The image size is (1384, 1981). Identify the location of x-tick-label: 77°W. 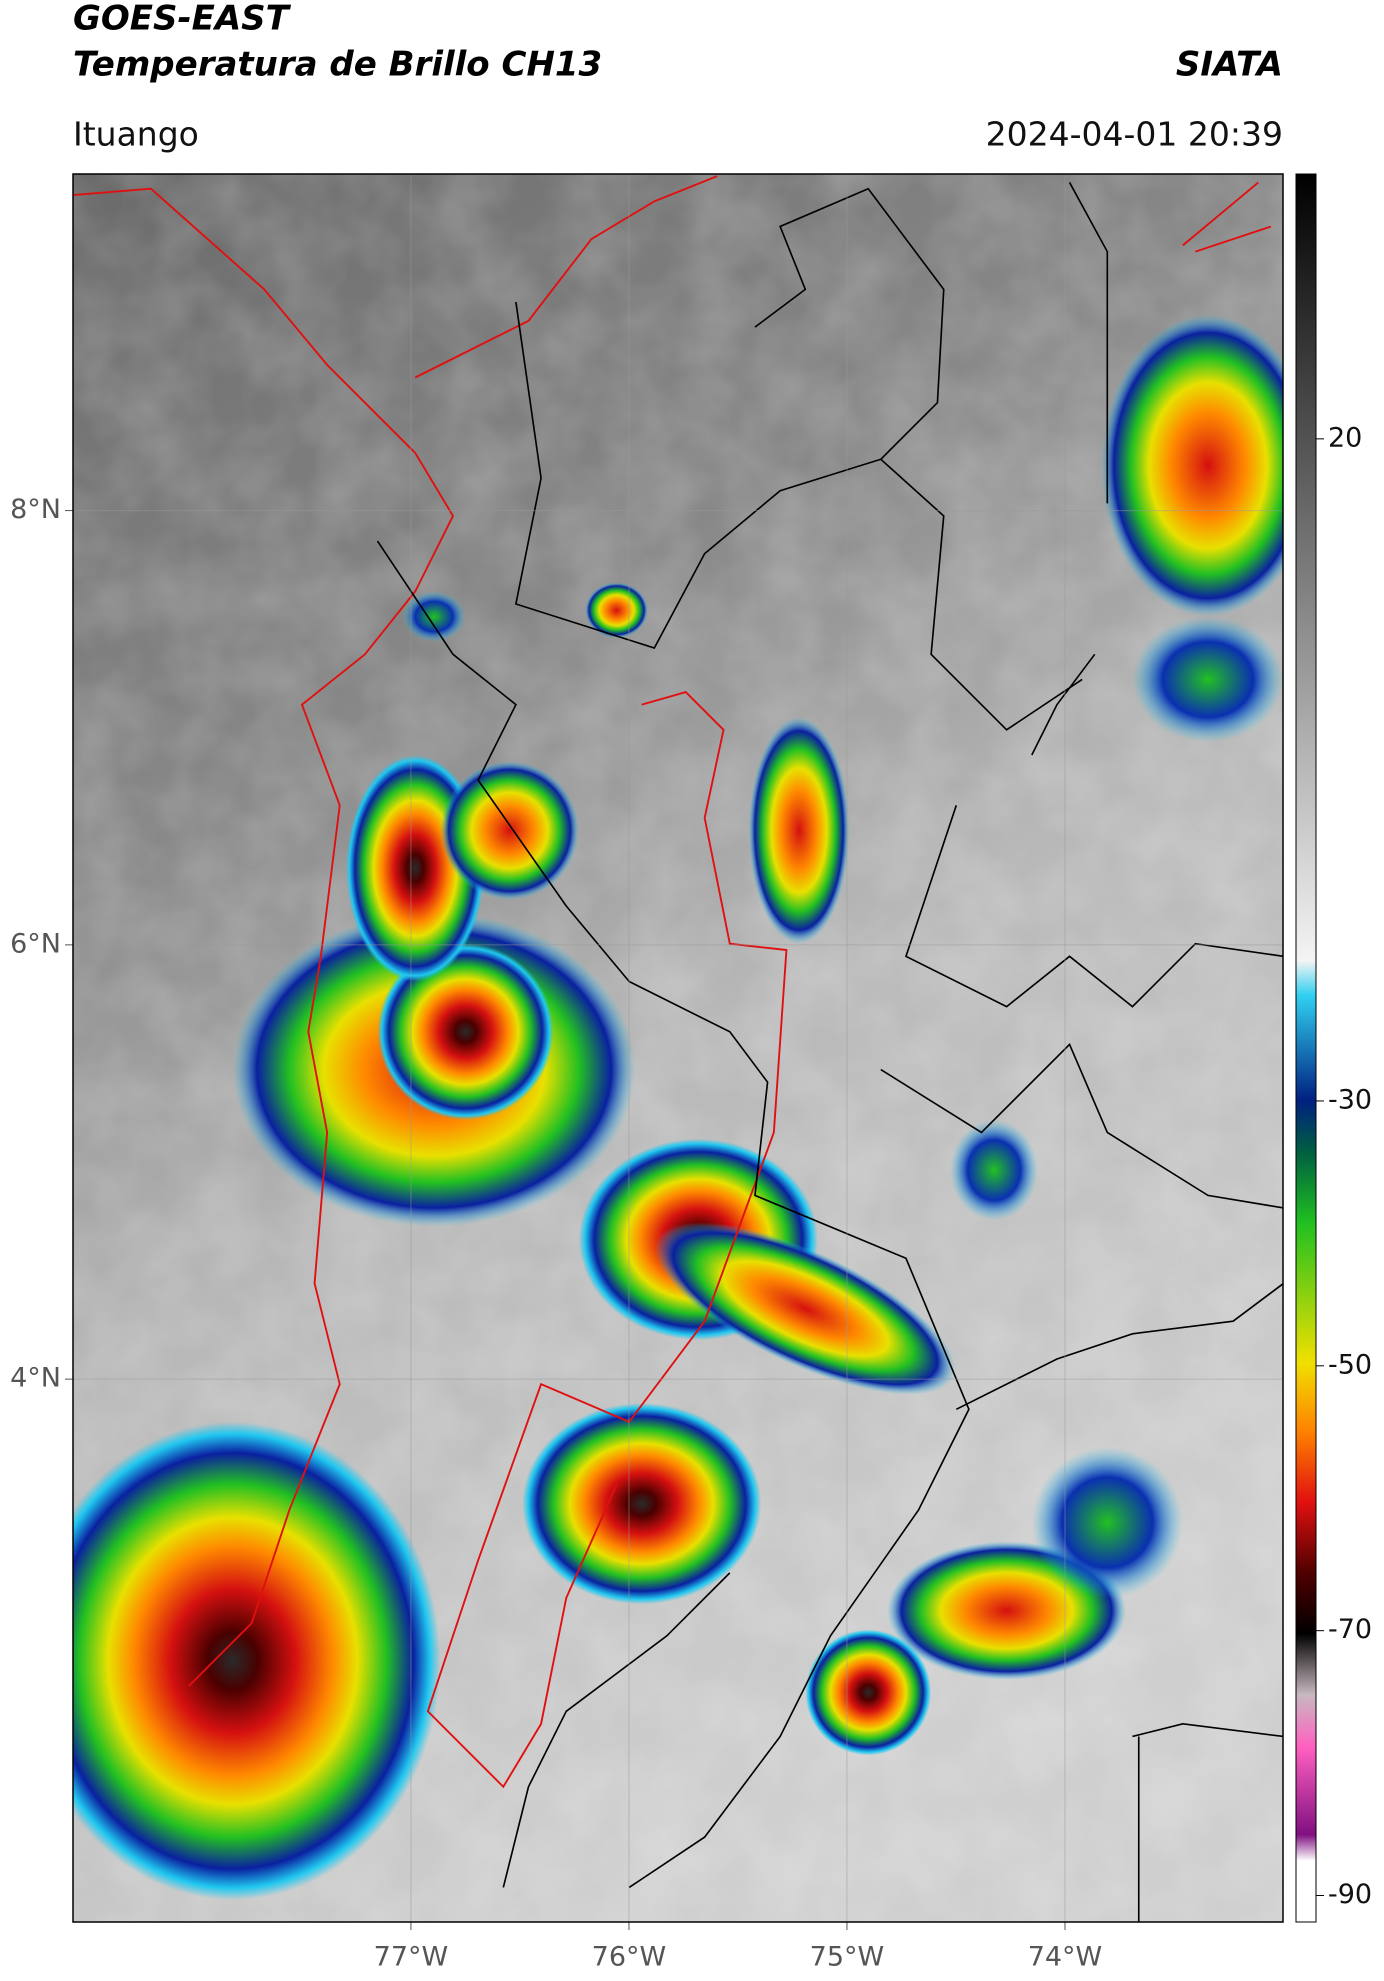
(411, 1957).